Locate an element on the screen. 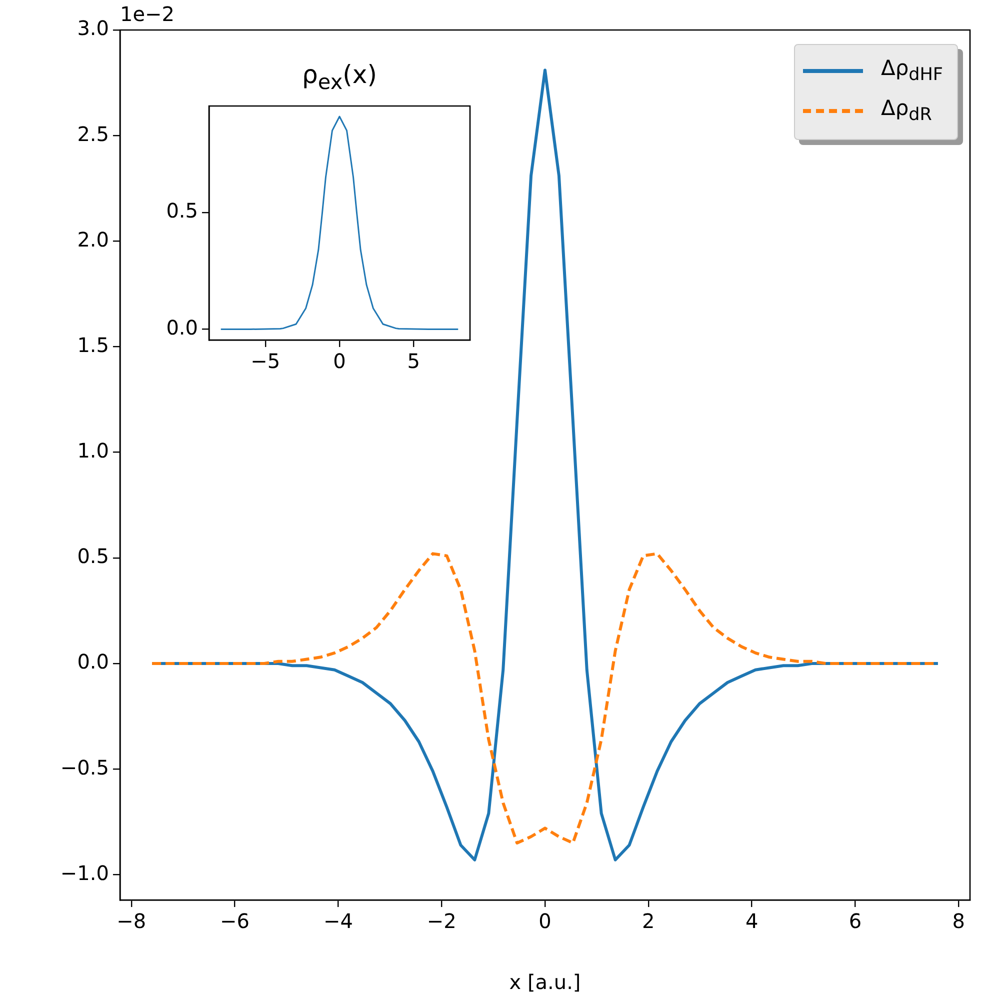 This screenshot has height=1000, width=1000. legend-label: Δρ$_{dR}$ is located at coordinates (906, 111).